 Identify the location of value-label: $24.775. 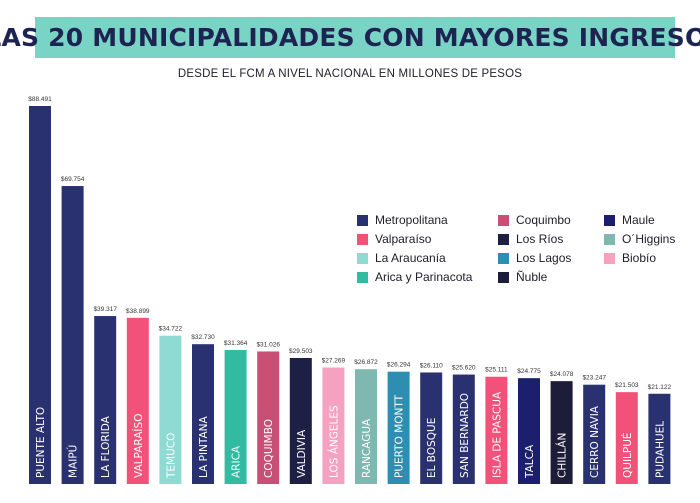
(529, 371).